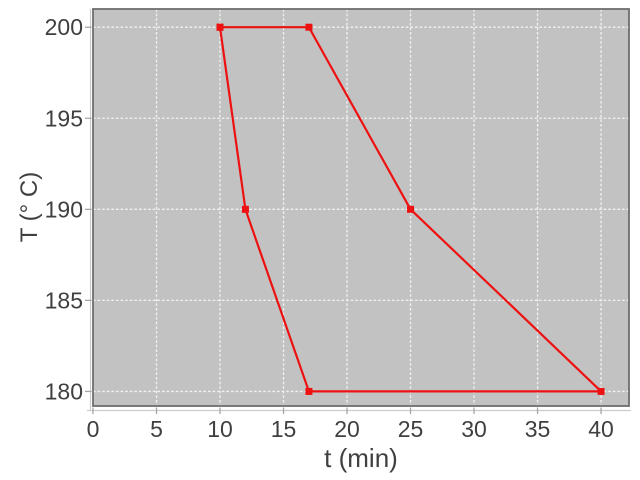 This screenshot has height=480, width=640. What do you see at coordinates (64, 118) in the screenshot?
I see `y-tick-label-195: 195` at bounding box center [64, 118].